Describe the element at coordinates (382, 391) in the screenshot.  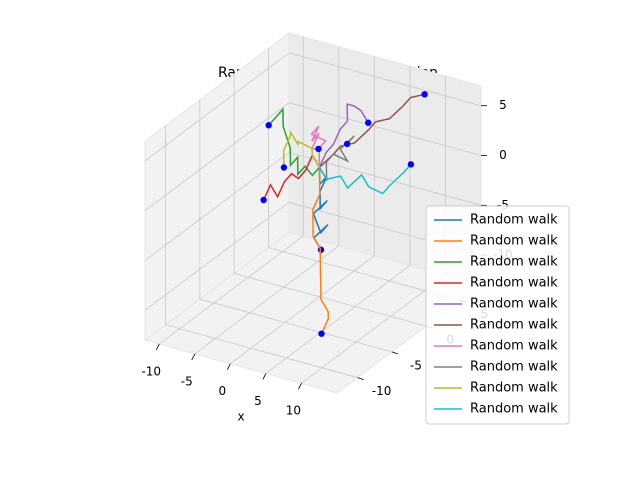
I see `y-tick-label: -10` at that location.